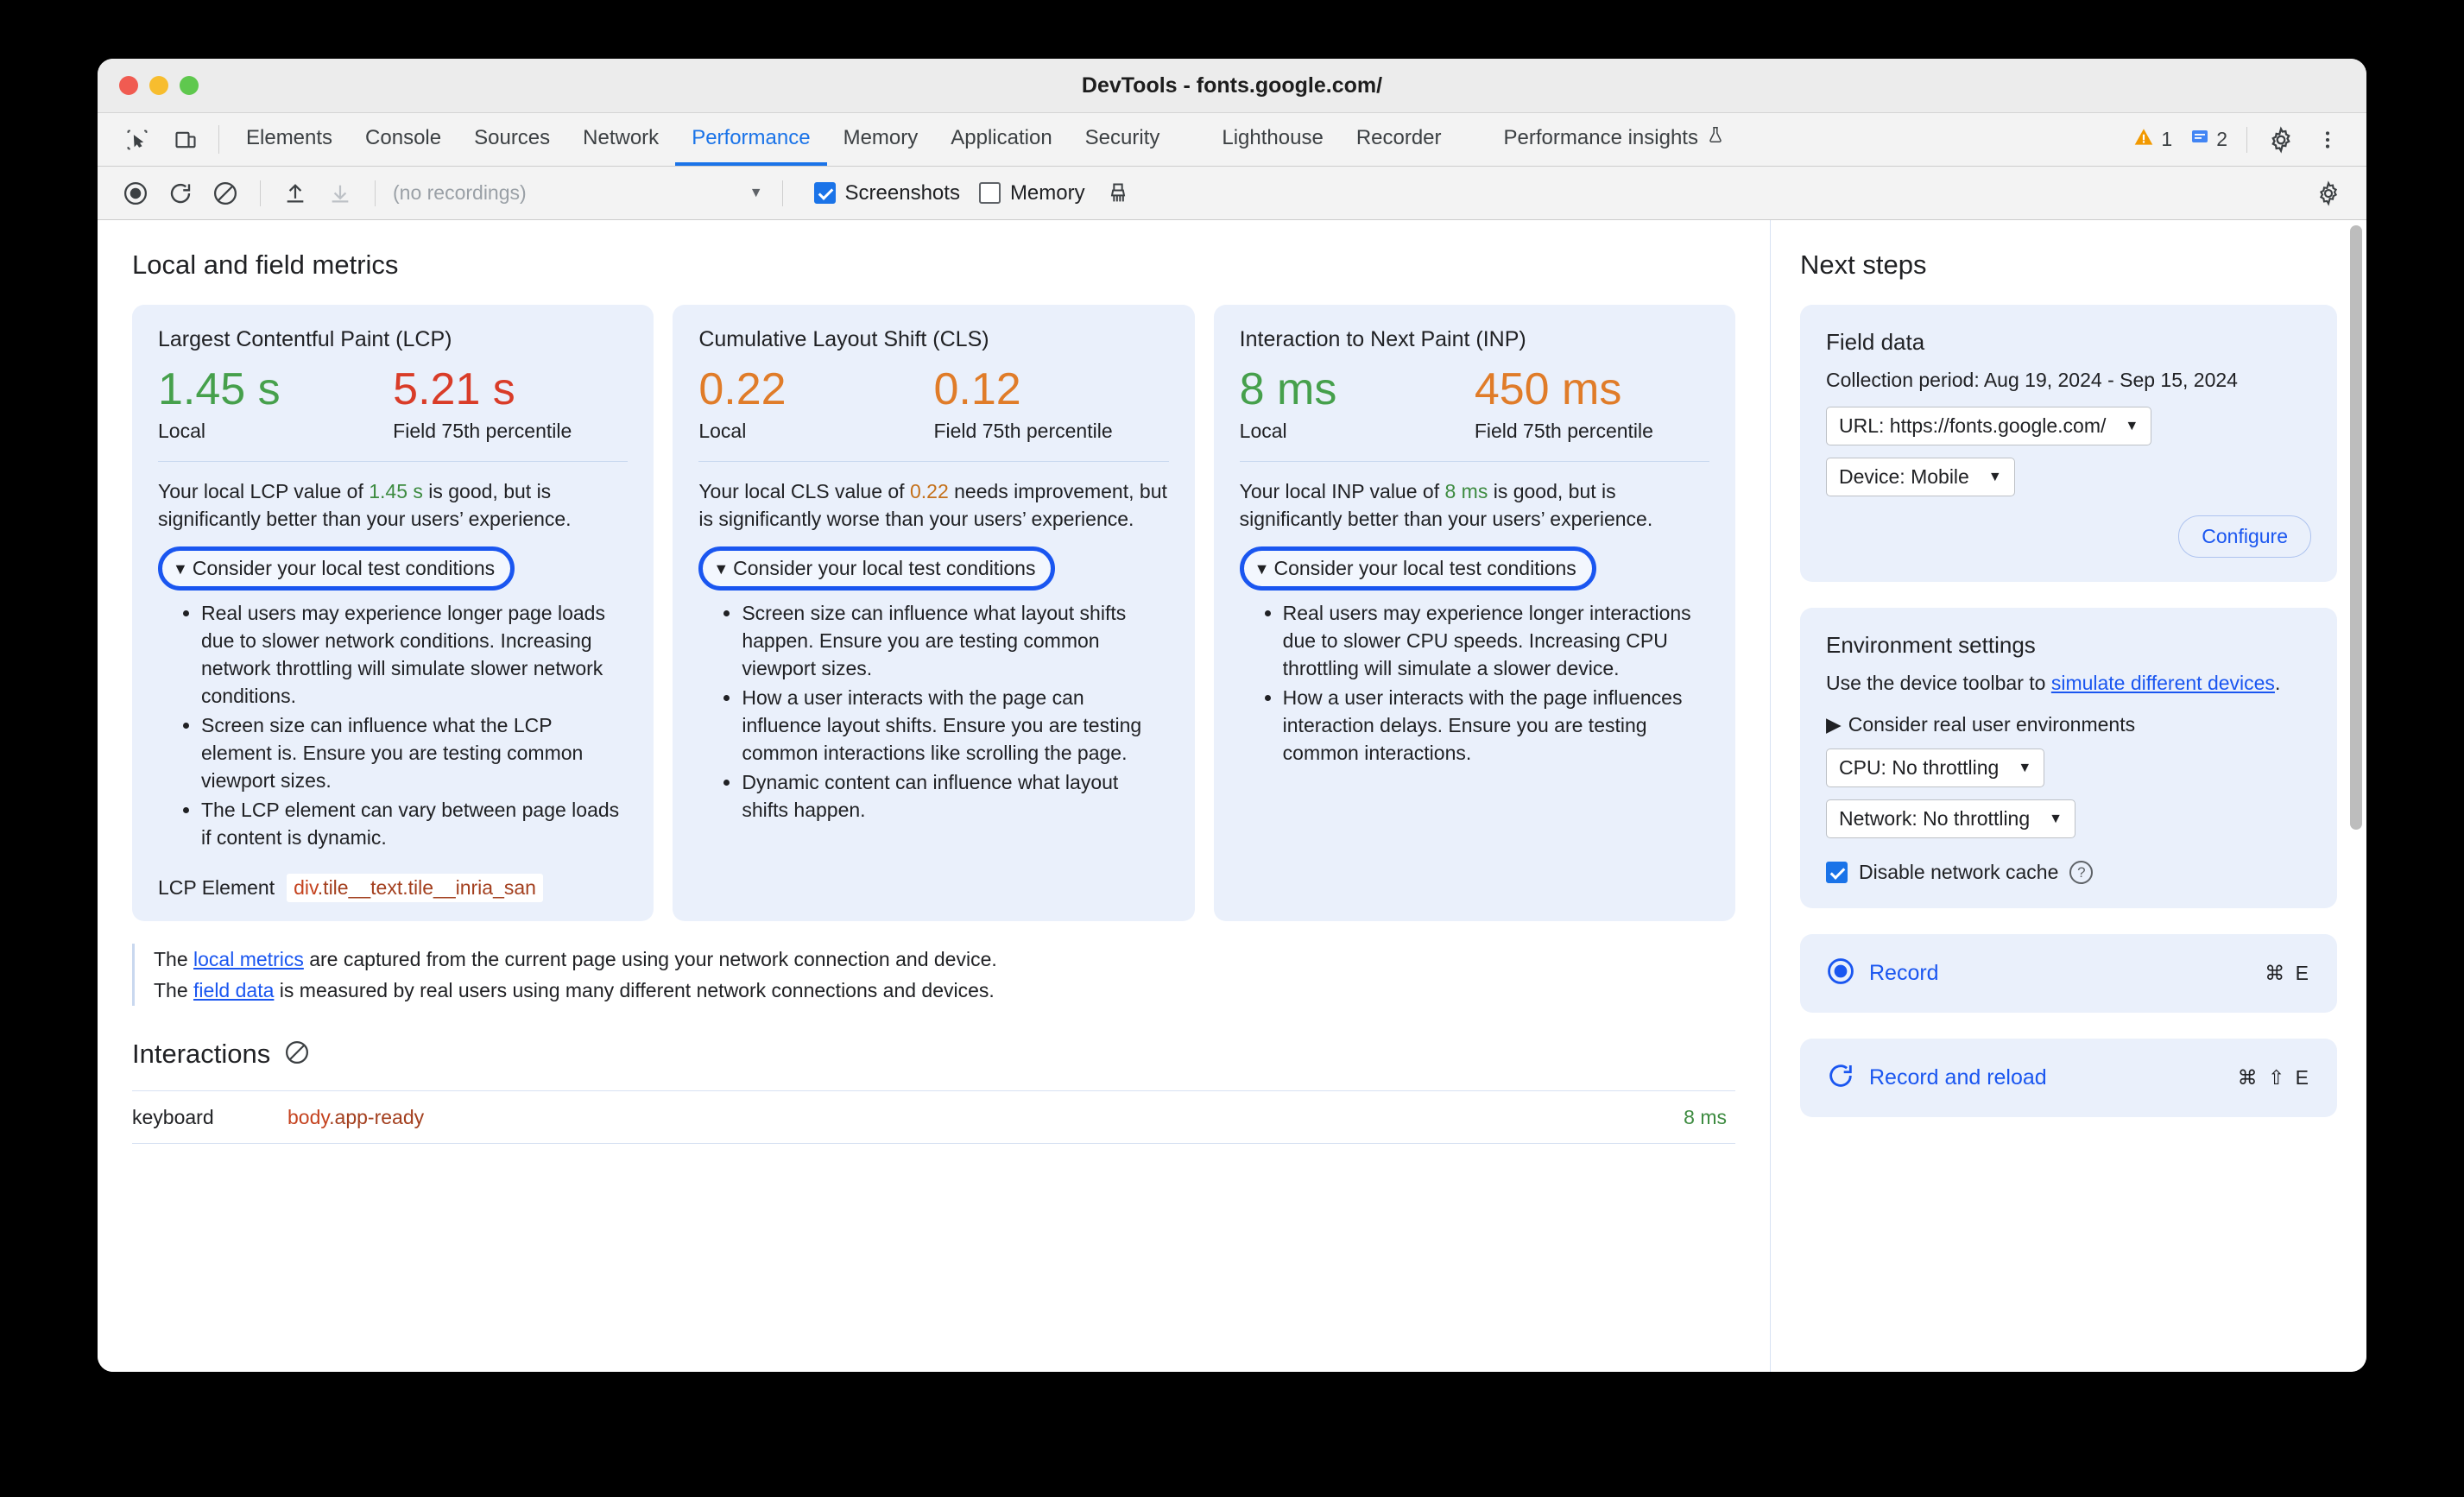 Image resolution: width=2464 pixels, height=1497 pixels. What do you see at coordinates (1232, 85) in the screenshot?
I see `window-title: DevTools - fonts.google.com/` at bounding box center [1232, 85].